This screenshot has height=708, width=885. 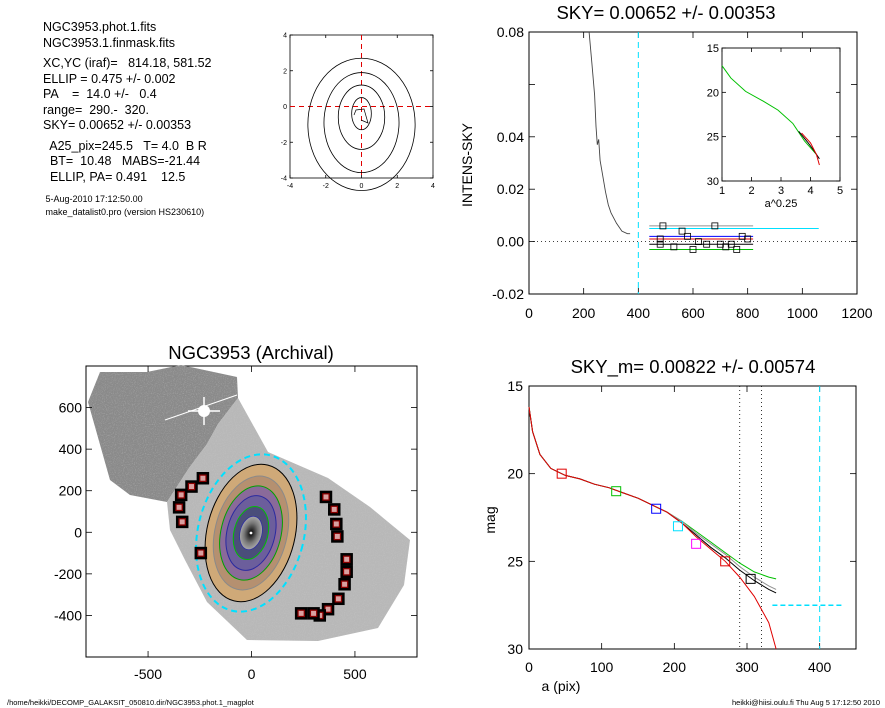 I want to click on info-range: range= 290.- 320., so click(x=96, y=109).